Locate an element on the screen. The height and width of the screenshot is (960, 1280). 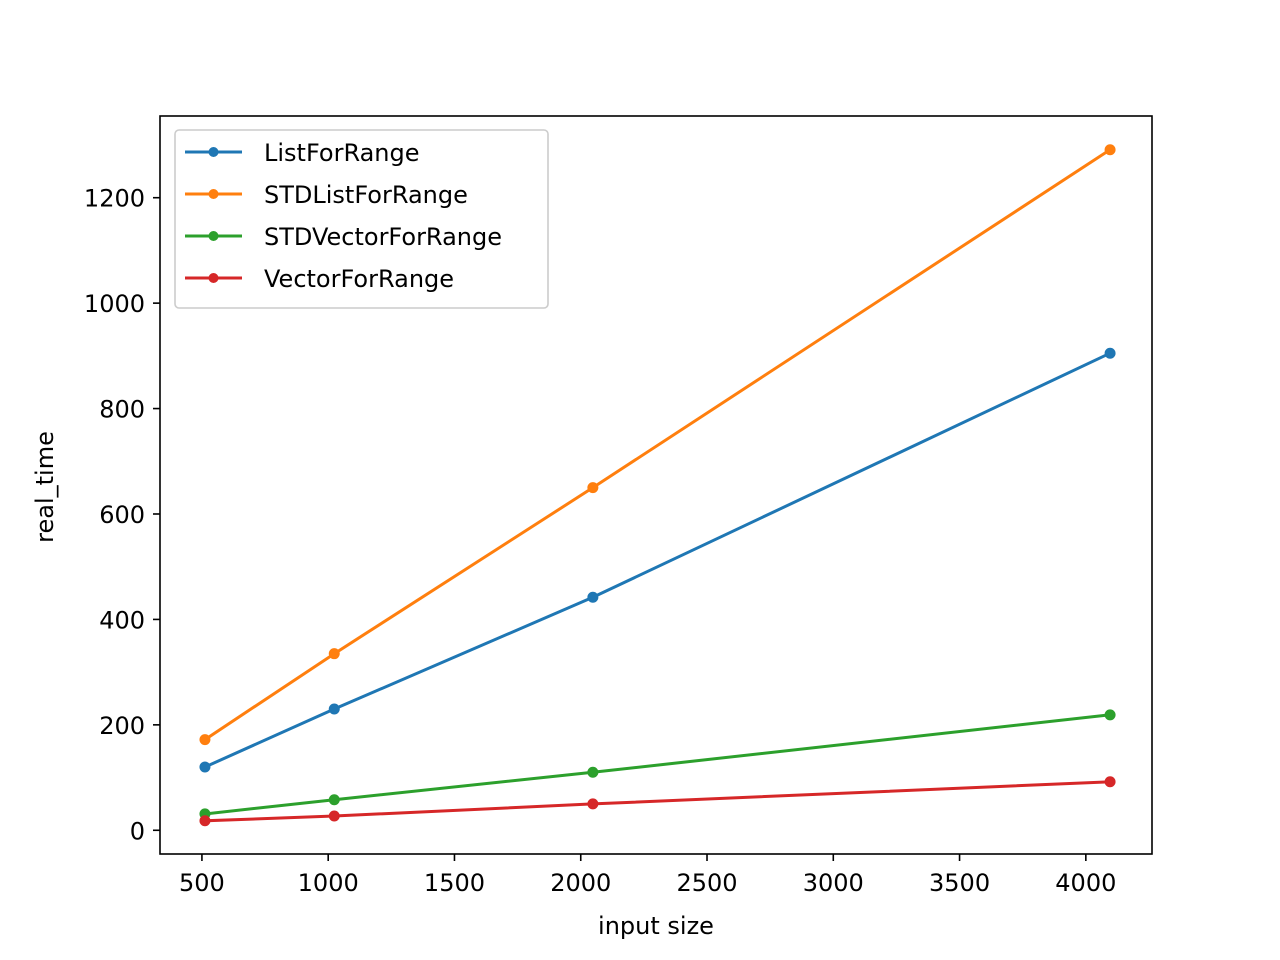
legend-label-stdlistforrange: STDListForRange is located at coordinates (366, 195).